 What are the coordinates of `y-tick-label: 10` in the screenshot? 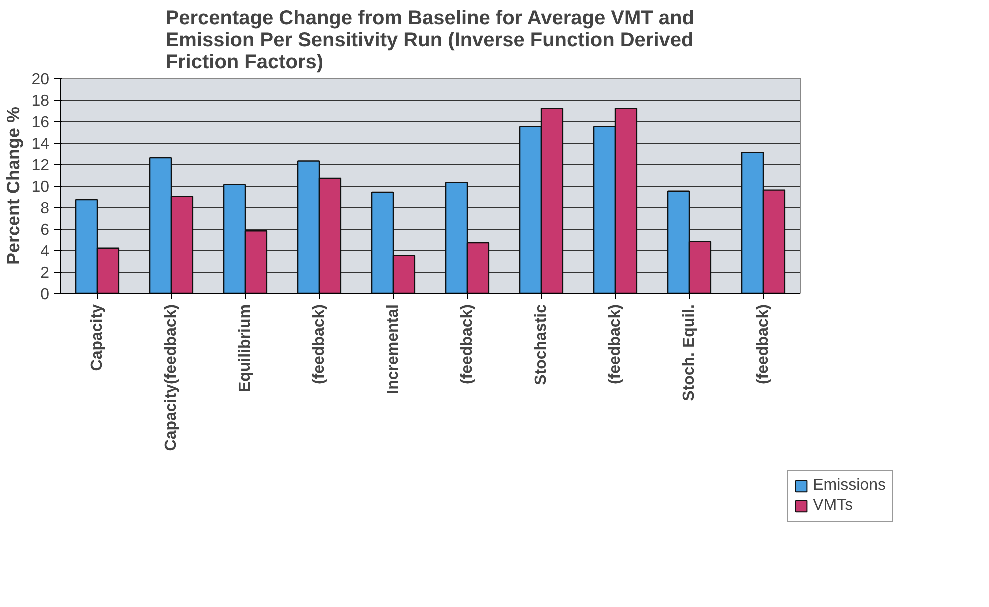 It's located at (41, 187).